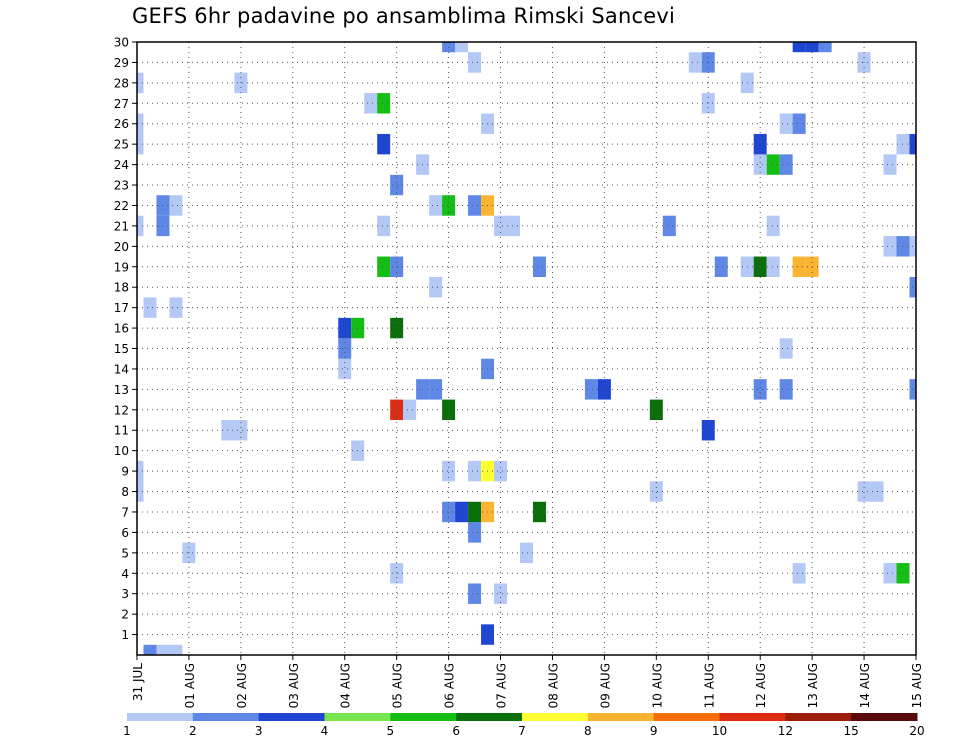  I want to click on y-tick-label: 6, so click(125, 533).